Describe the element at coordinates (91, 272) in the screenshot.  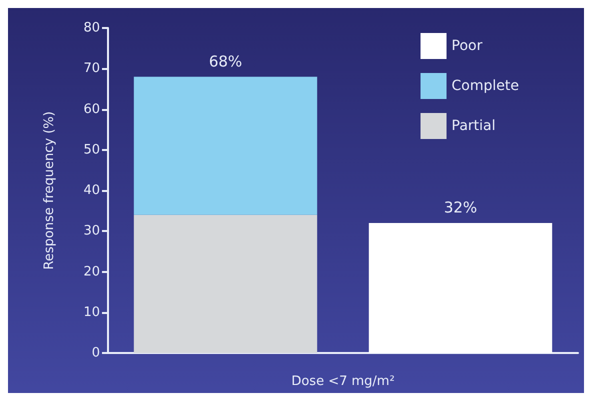
I see `y-tick-label: 20` at that location.